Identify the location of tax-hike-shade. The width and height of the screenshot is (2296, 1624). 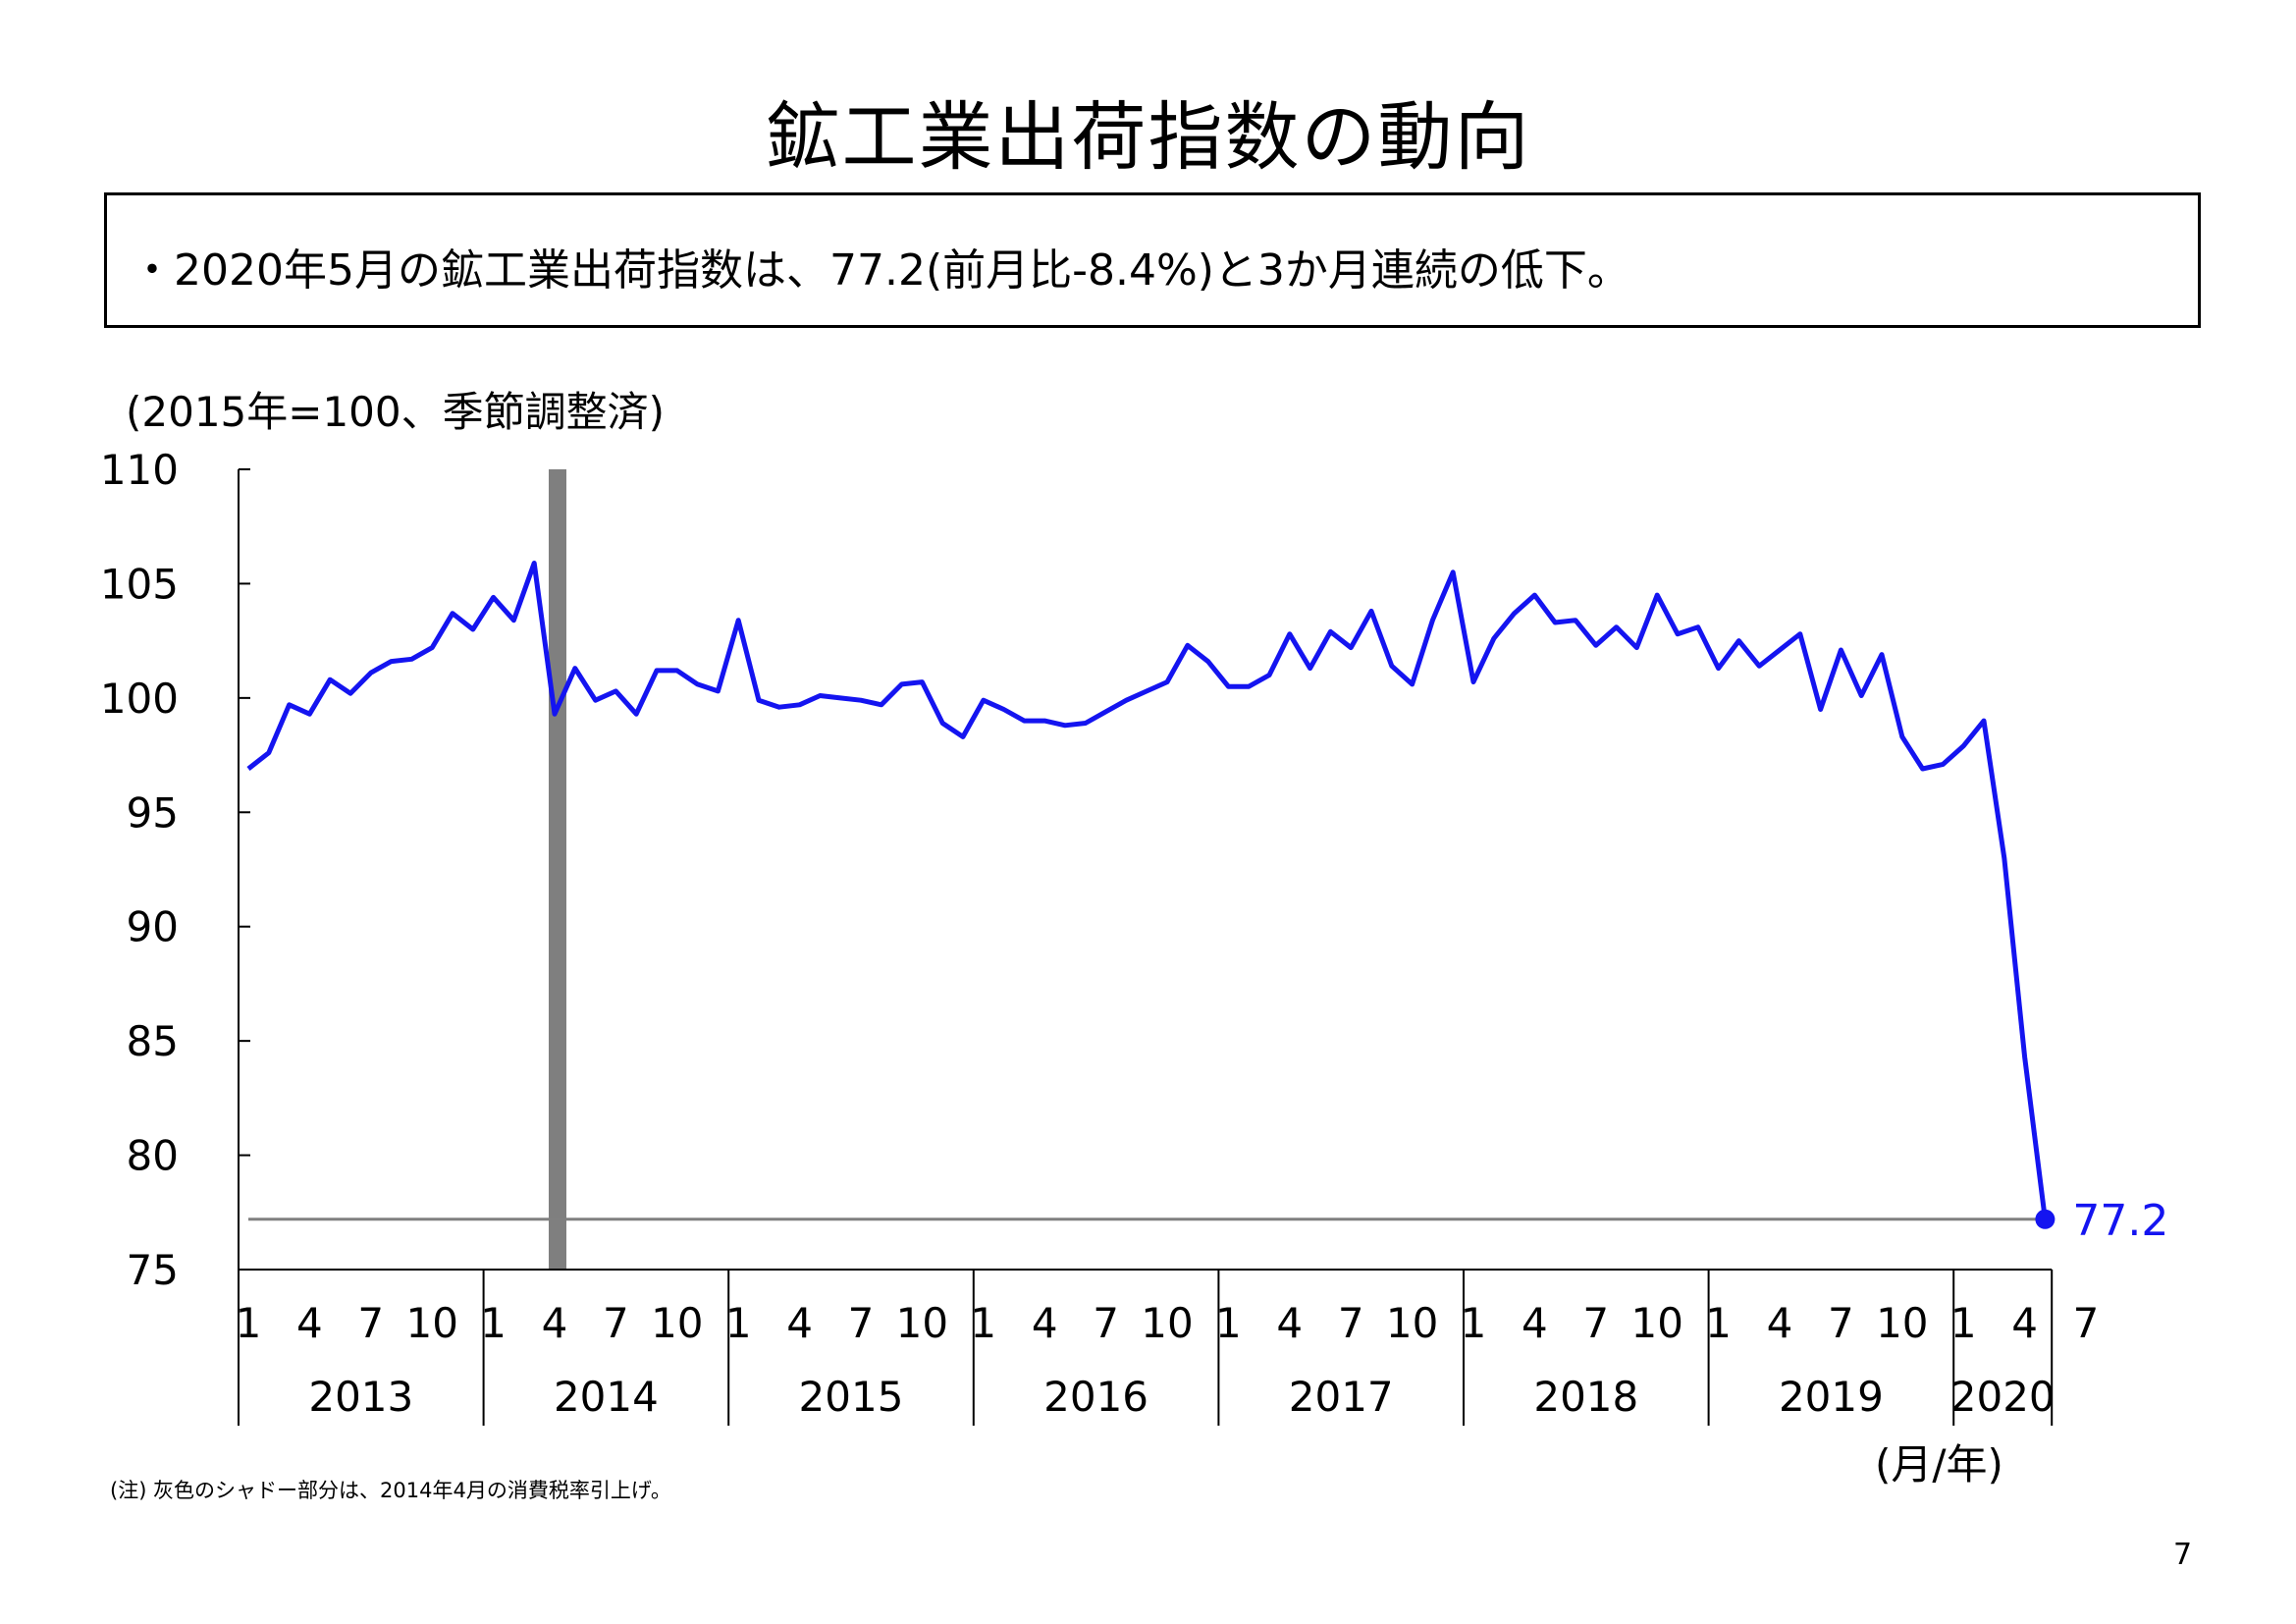
(557, 869).